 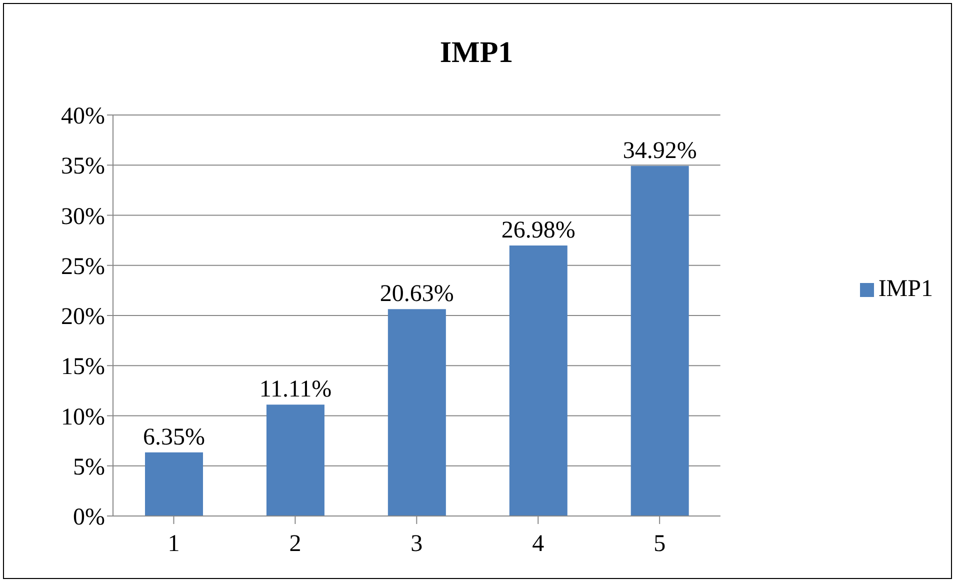 I want to click on y-tick-label: 40%, so click(x=83, y=117).